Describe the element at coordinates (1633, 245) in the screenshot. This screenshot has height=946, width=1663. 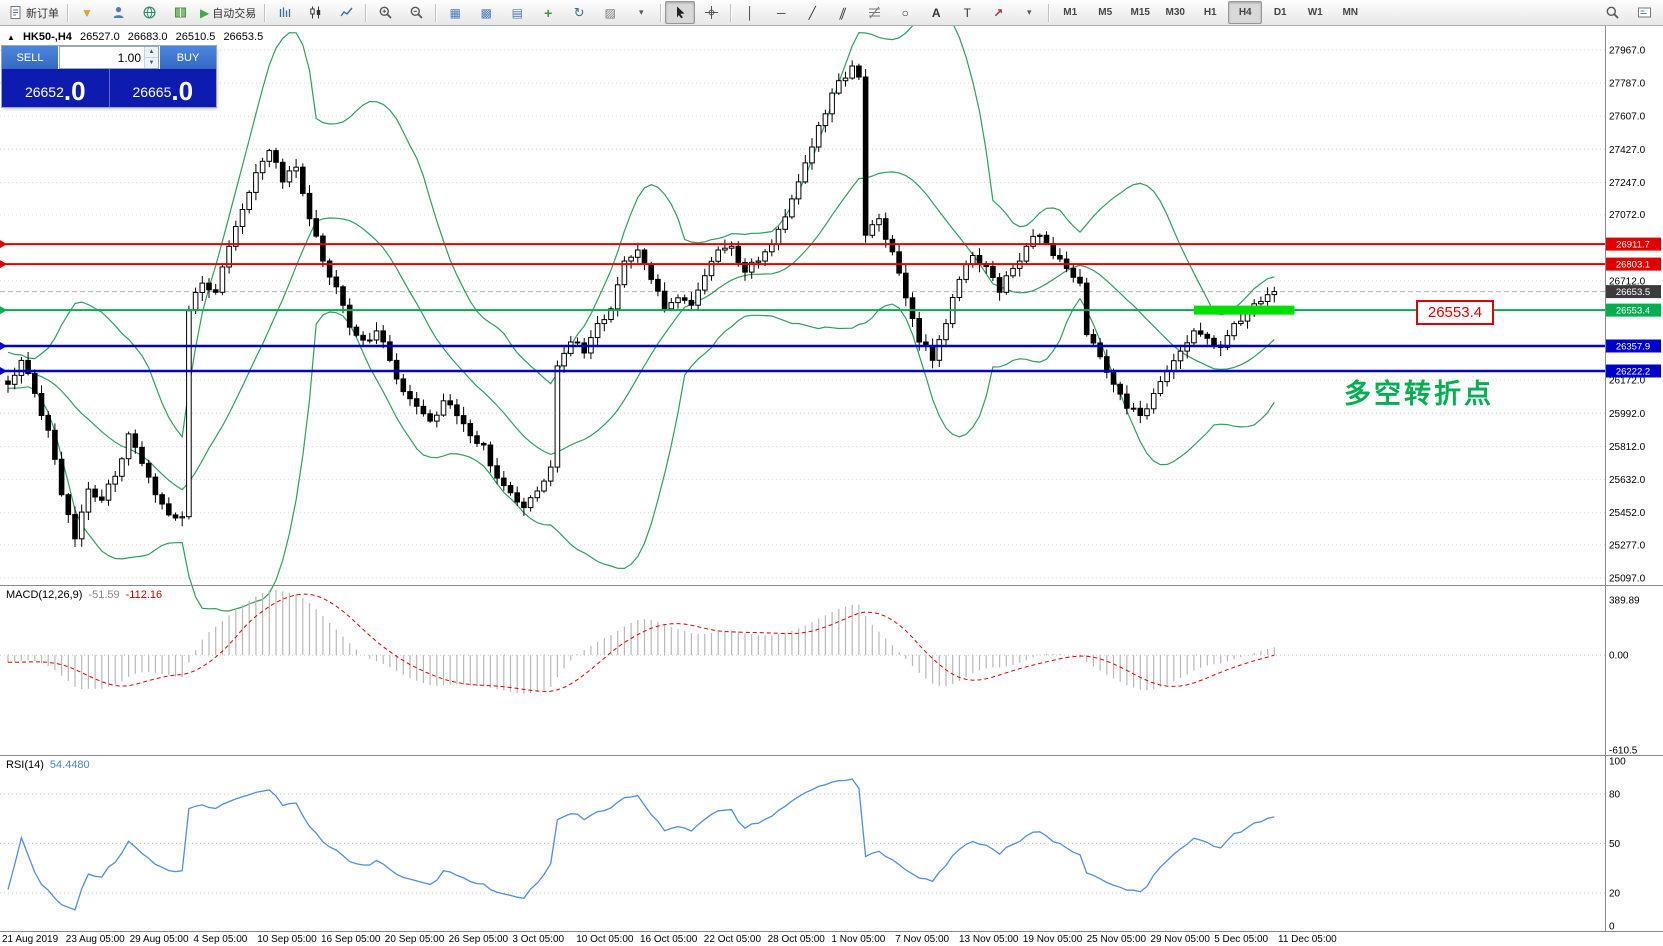
I see `svg-text: 26911.7` at that location.